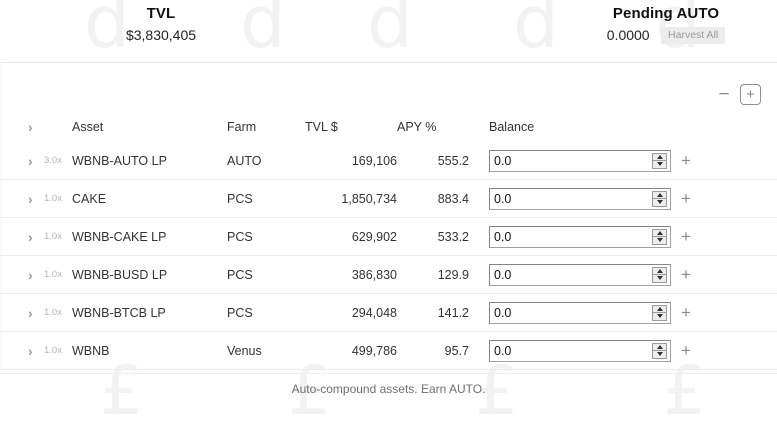 The image size is (777, 431). What do you see at coordinates (244, 350) in the screenshot?
I see `row-farm-name: Venus` at bounding box center [244, 350].